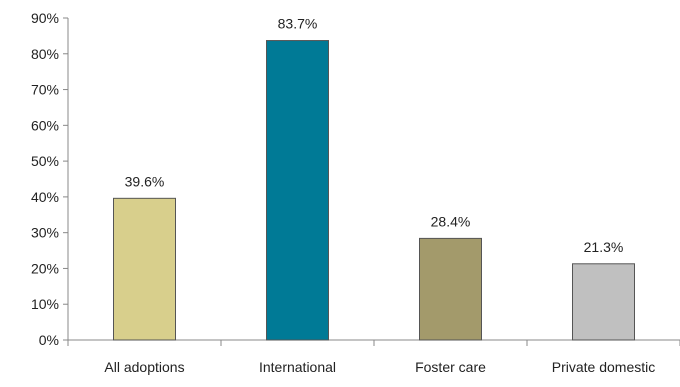 This screenshot has width=680, height=387. What do you see at coordinates (451, 221) in the screenshot?
I see `data-label-foster-care: 28.4%` at bounding box center [451, 221].